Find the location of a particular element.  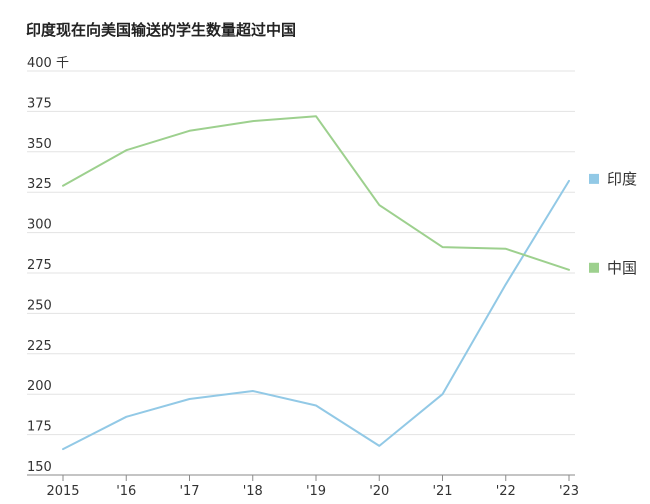

x-tick-label: '16 is located at coordinates (126, 491).